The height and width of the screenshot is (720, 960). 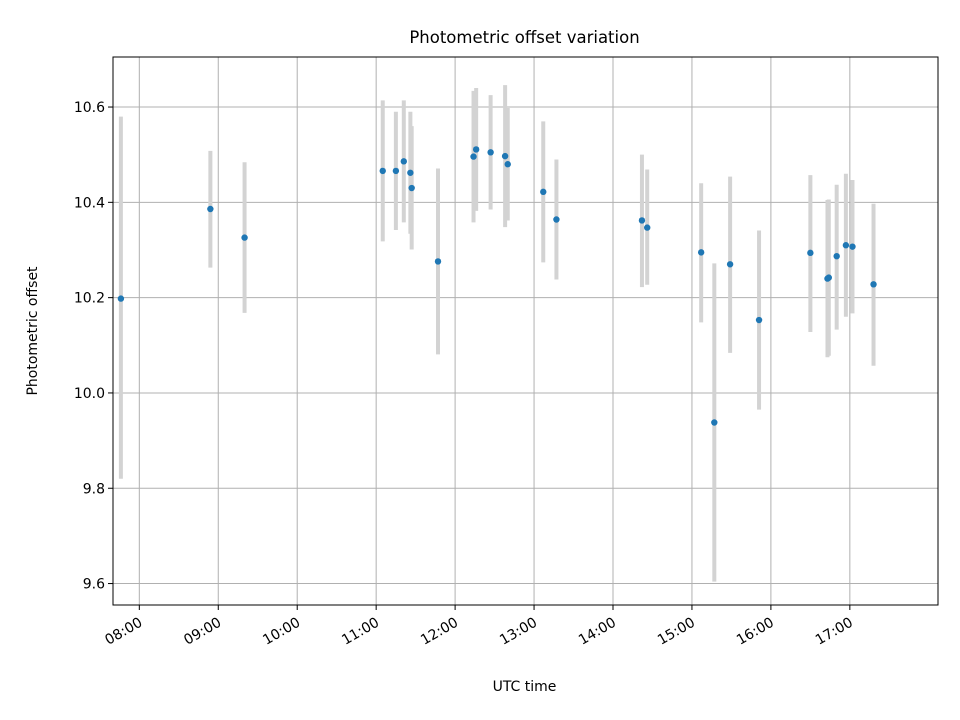 What do you see at coordinates (89, 108) in the screenshot?
I see `y-tick-label: 10.6` at bounding box center [89, 108].